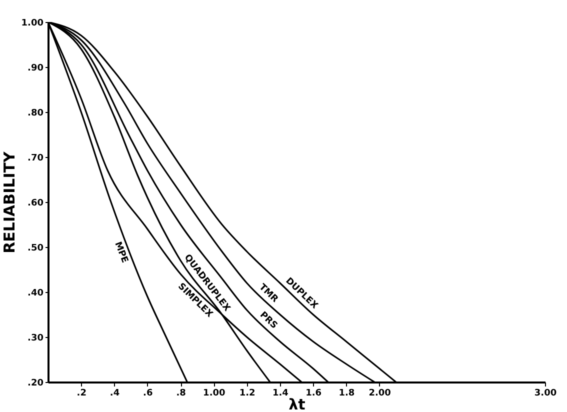 This screenshot has height=412, width=567. Describe the element at coordinates (280, 393) in the screenshot. I see `x-tick-label: 1.4` at that location.